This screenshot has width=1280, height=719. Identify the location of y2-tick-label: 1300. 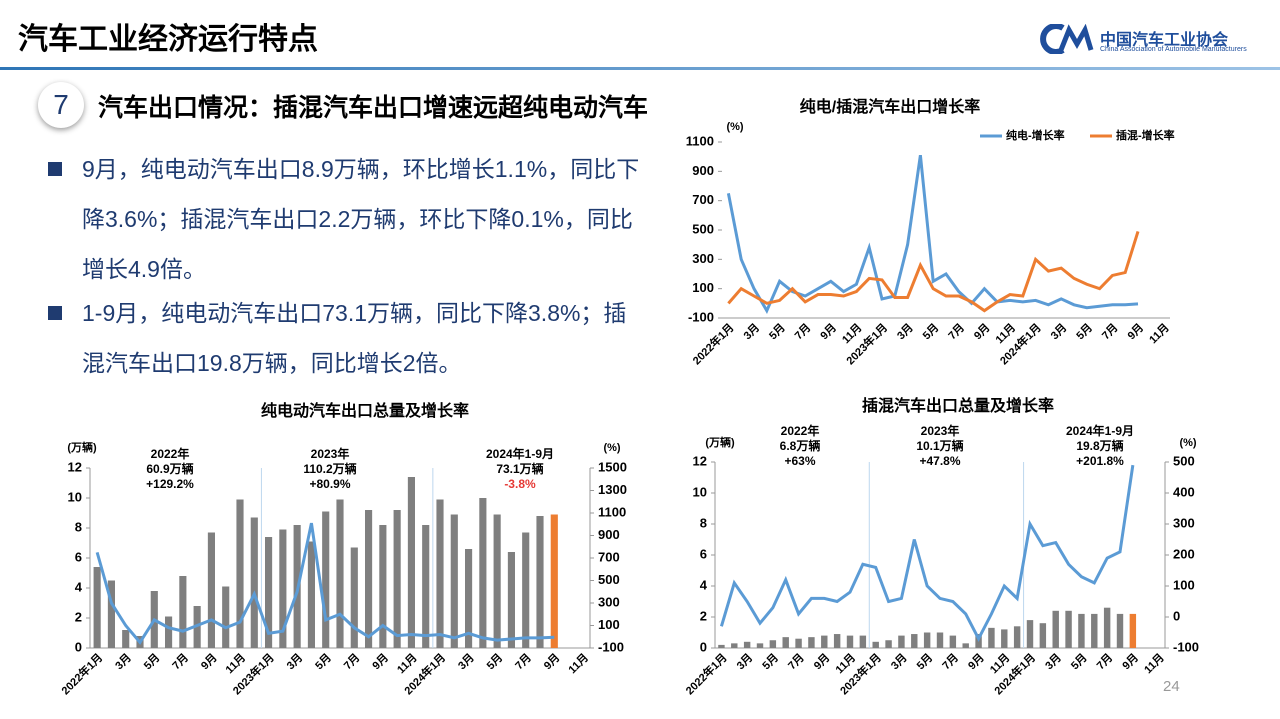
(612, 489).